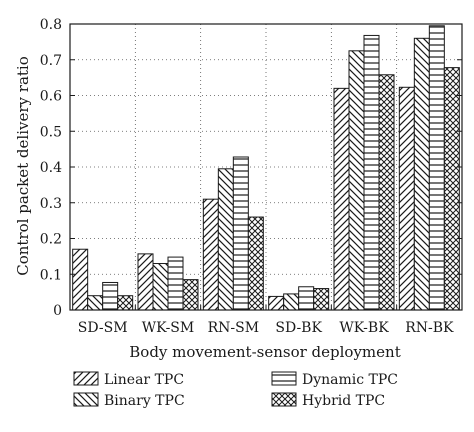 The image size is (474, 432). Describe the element at coordinates (210, 254) in the screenshot. I see `bar-linear-tpc-rn-sm` at that location.